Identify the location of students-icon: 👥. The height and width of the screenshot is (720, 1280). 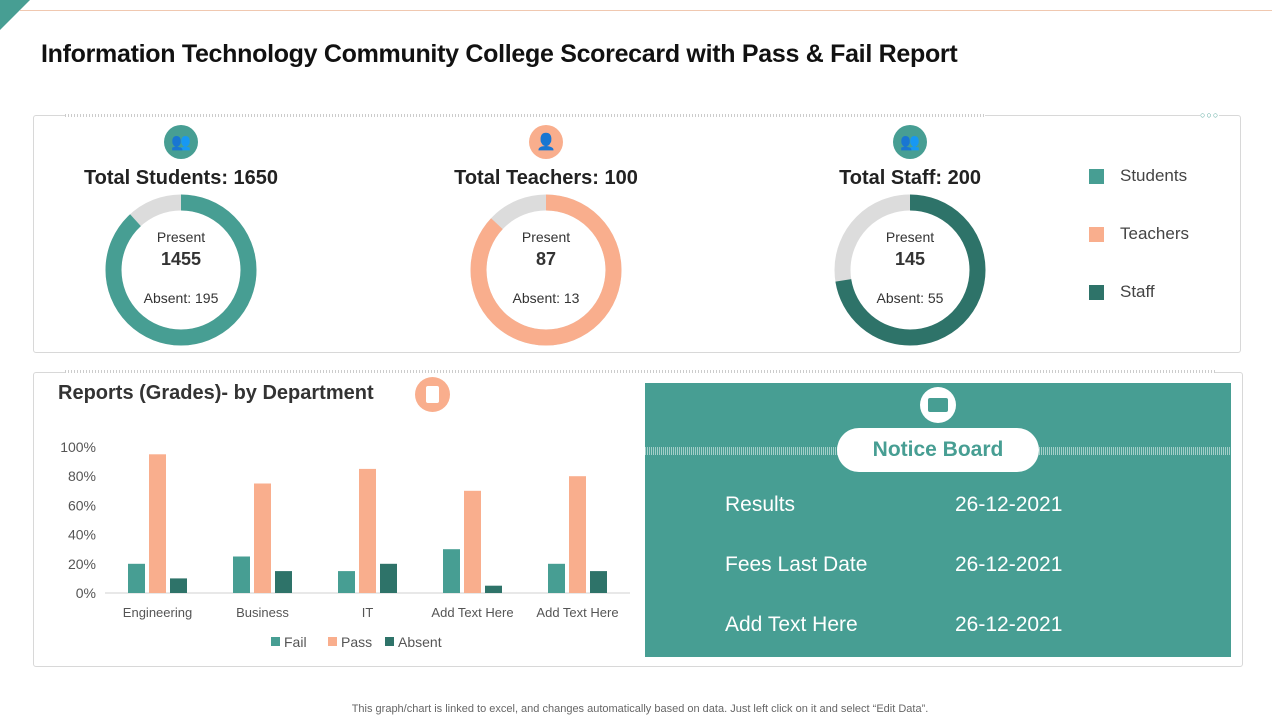
(181, 142).